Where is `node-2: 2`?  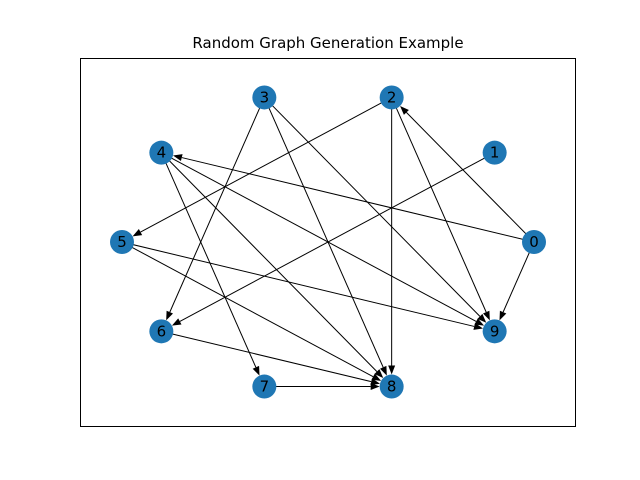
node-2: 2 is located at coordinates (391, 97).